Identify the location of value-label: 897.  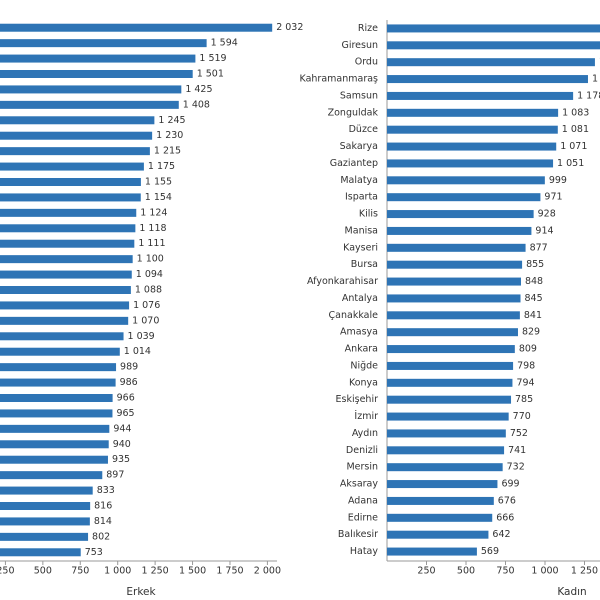
(115, 475).